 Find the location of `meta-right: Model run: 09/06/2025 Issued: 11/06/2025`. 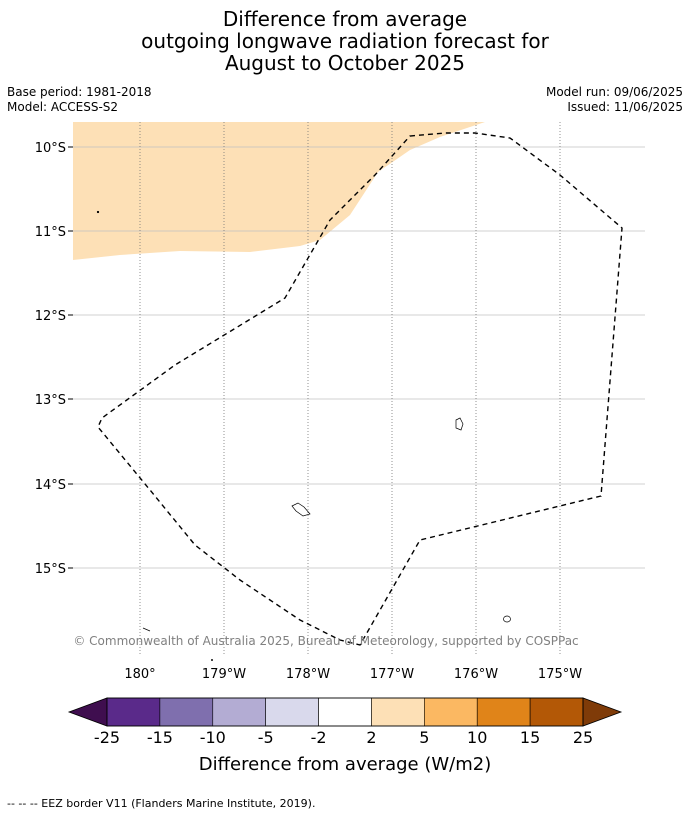

meta-right: Model run: 09/06/2025 Issued: 11/06/2025 is located at coordinates (614, 100).